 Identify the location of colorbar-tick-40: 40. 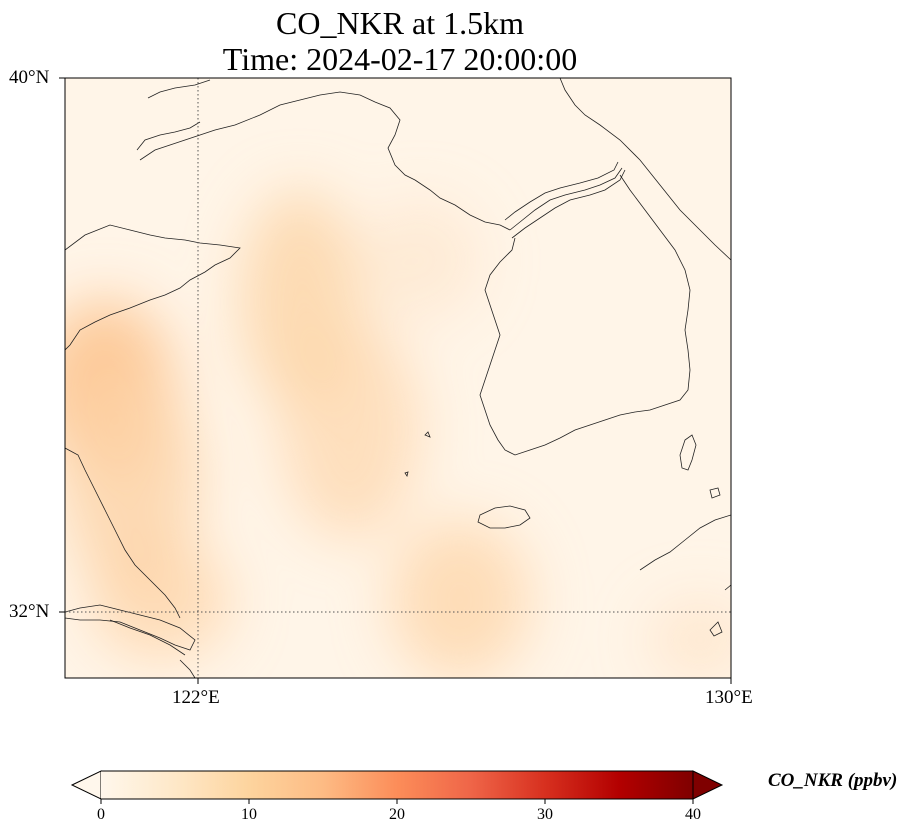
(693, 814).